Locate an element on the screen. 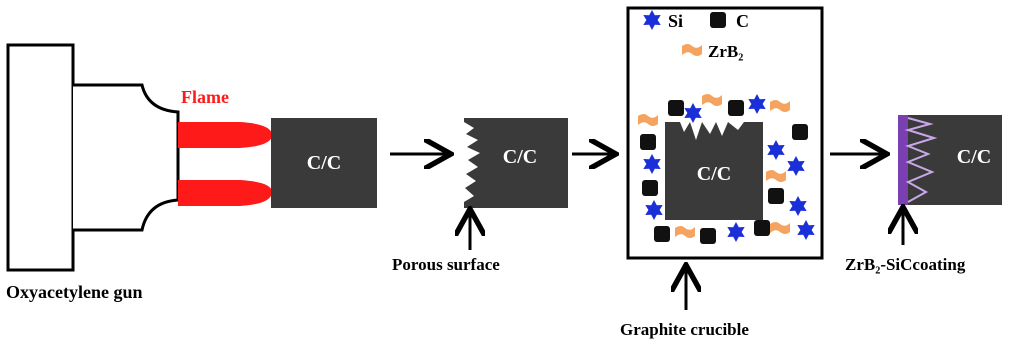 The width and height of the screenshot is (1022, 343). cc-label-1: C/C is located at coordinates (324, 163).